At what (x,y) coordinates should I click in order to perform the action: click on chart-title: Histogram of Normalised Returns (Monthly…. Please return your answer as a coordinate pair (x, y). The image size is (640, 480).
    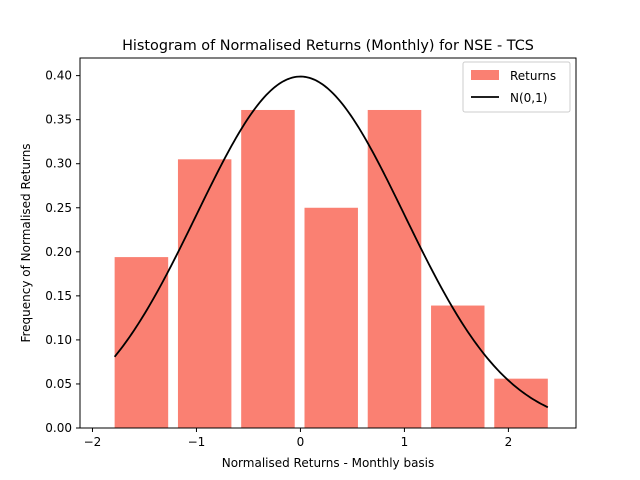
    Looking at the image, I should click on (328, 46).